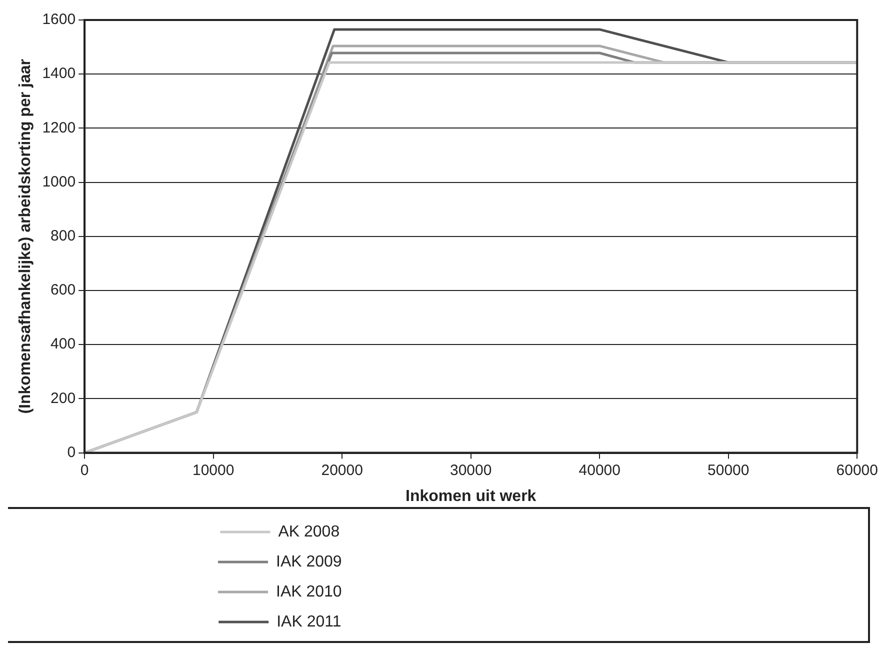  Describe the element at coordinates (471, 470) in the screenshot. I see `x-tick-label: 30000` at that location.